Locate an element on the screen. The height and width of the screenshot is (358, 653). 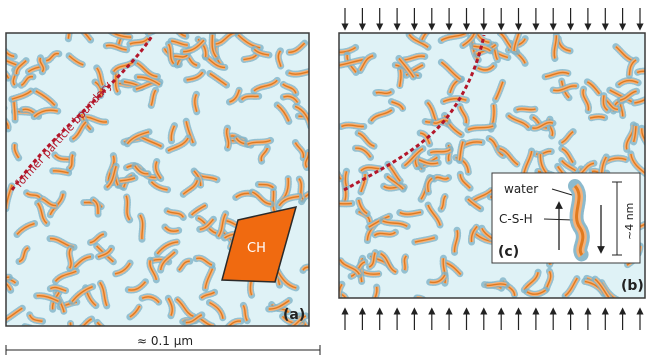
ch-crystal is located at coordinates (259, 244).